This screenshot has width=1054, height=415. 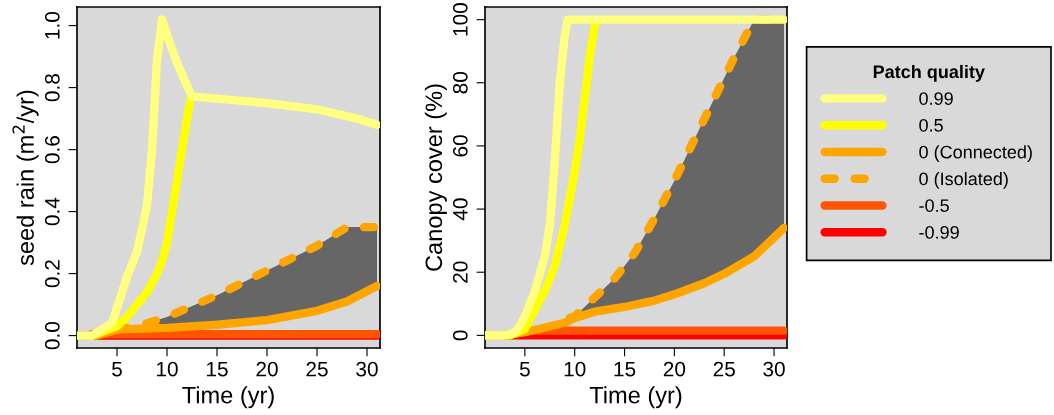 What do you see at coordinates (975, 154) in the screenshot?
I see `legend-label: 0 (Connected)` at bounding box center [975, 154].